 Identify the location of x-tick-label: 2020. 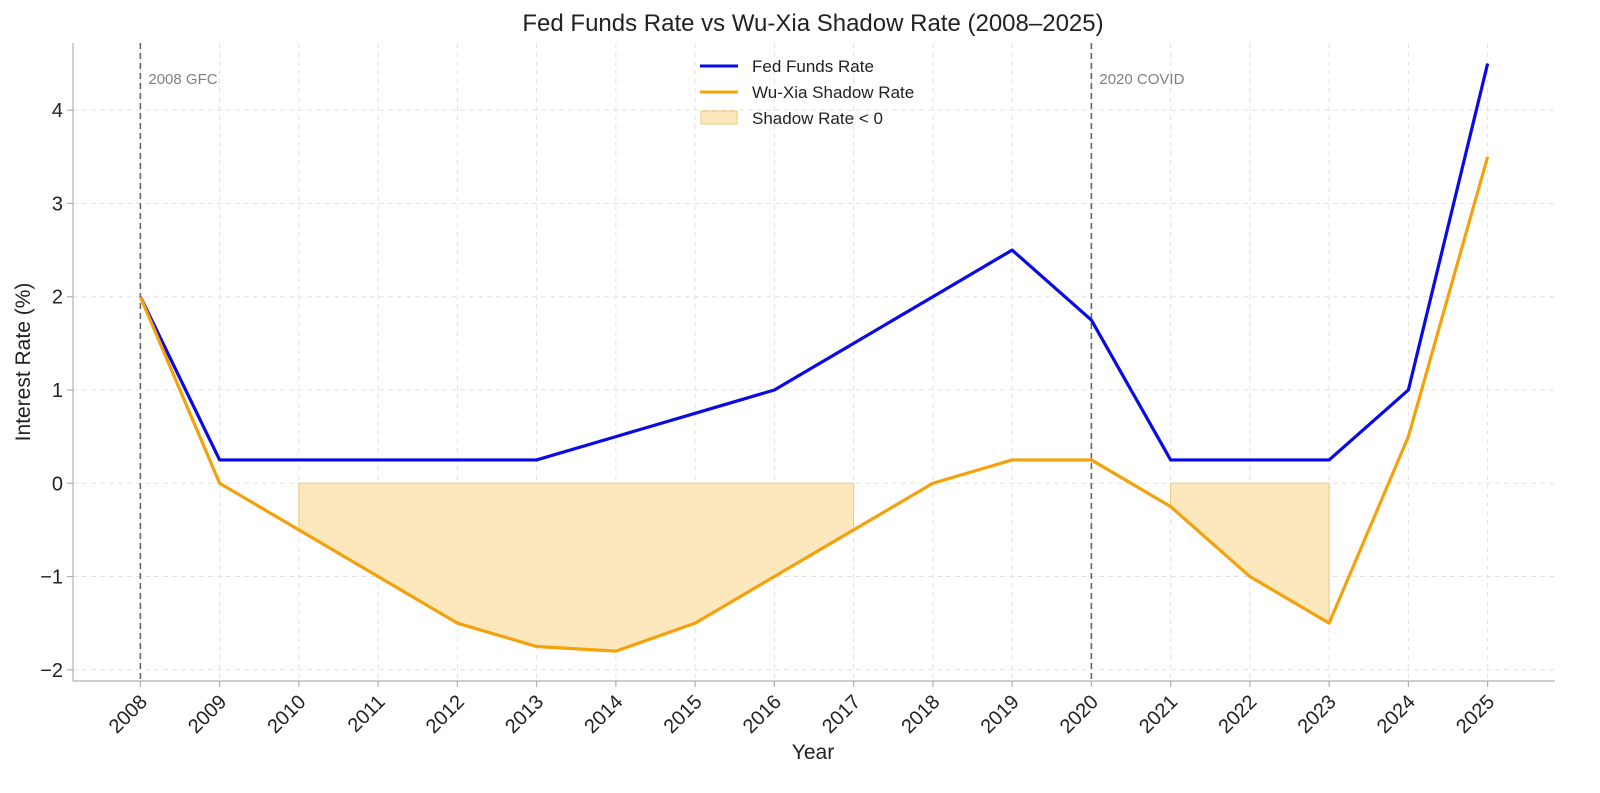
(1079, 714).